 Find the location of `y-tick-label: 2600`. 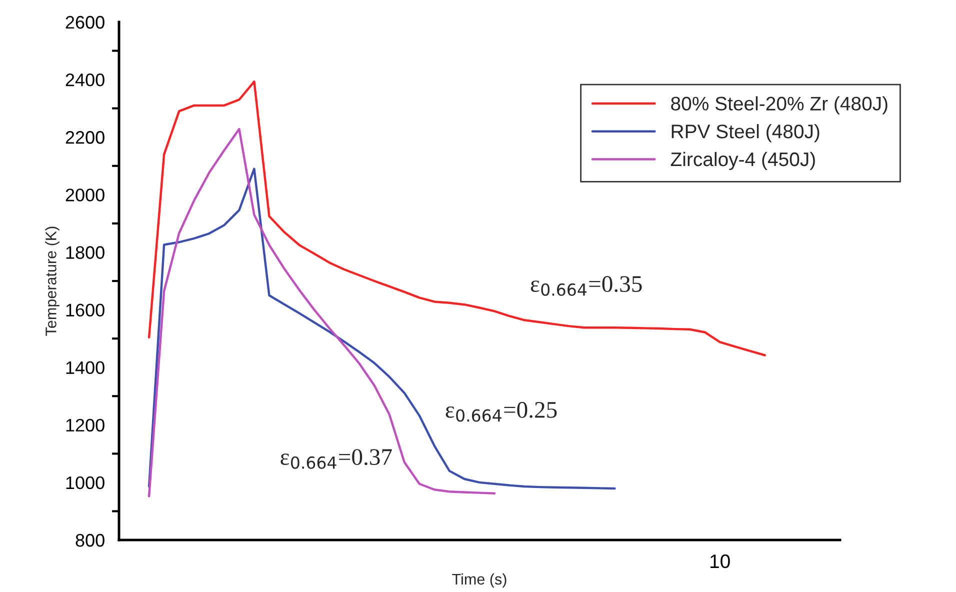

y-tick-label: 2600 is located at coordinates (85, 22).